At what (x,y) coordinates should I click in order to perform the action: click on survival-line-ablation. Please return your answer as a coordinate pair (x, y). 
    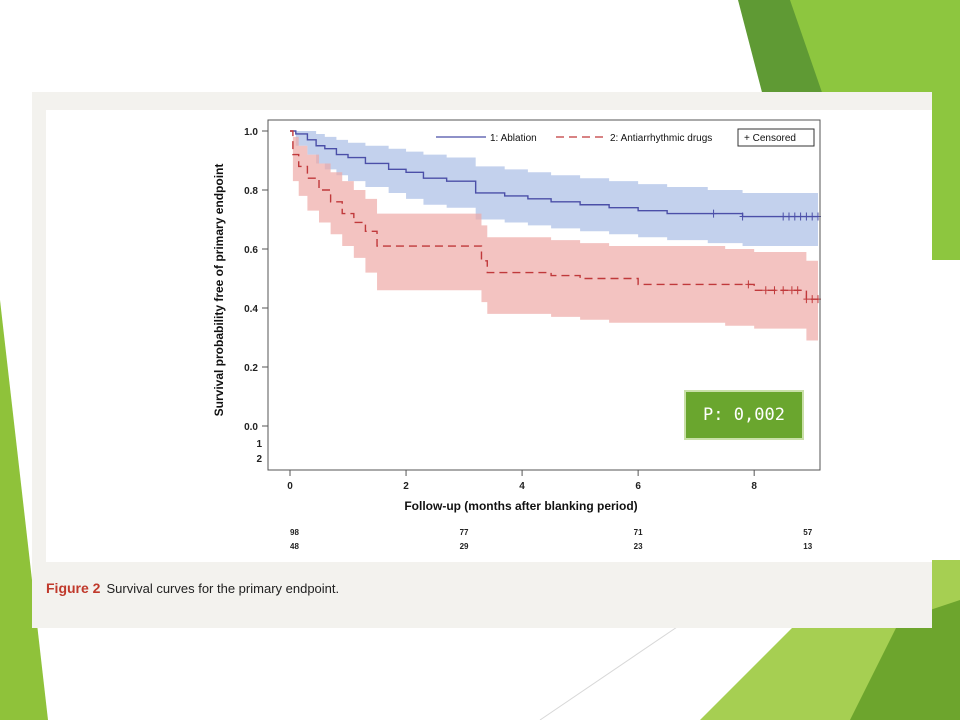
    Looking at the image, I should click on (554, 174).